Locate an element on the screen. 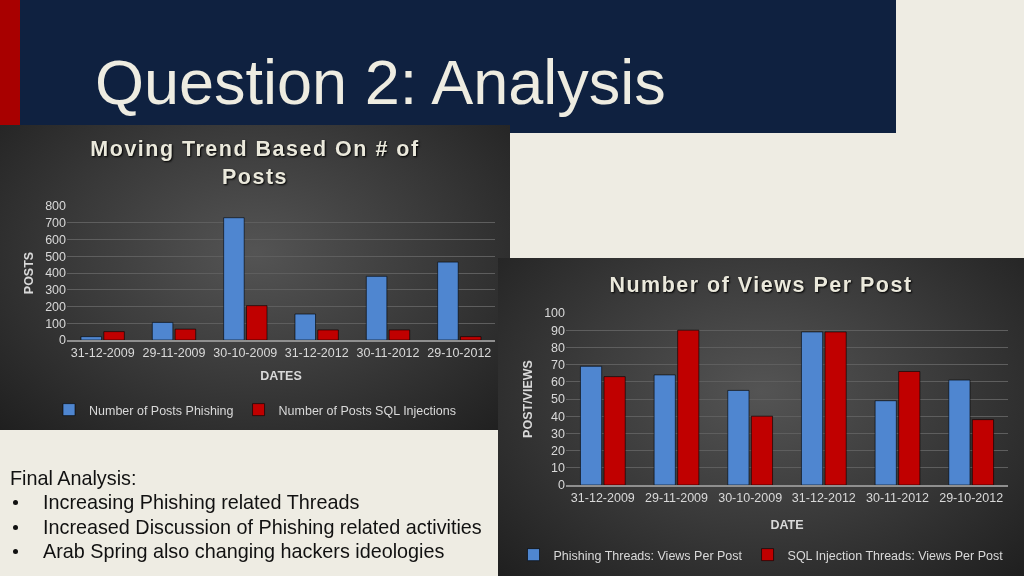 The height and width of the screenshot is (576, 1024). y-axis-title: POSTS is located at coordinates (29, 273).